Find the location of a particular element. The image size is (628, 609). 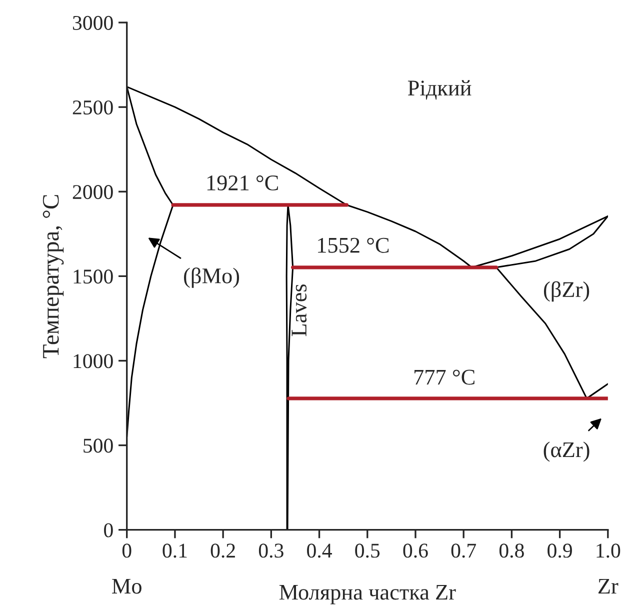

x-tick-label: 0.8 is located at coordinates (511, 551).